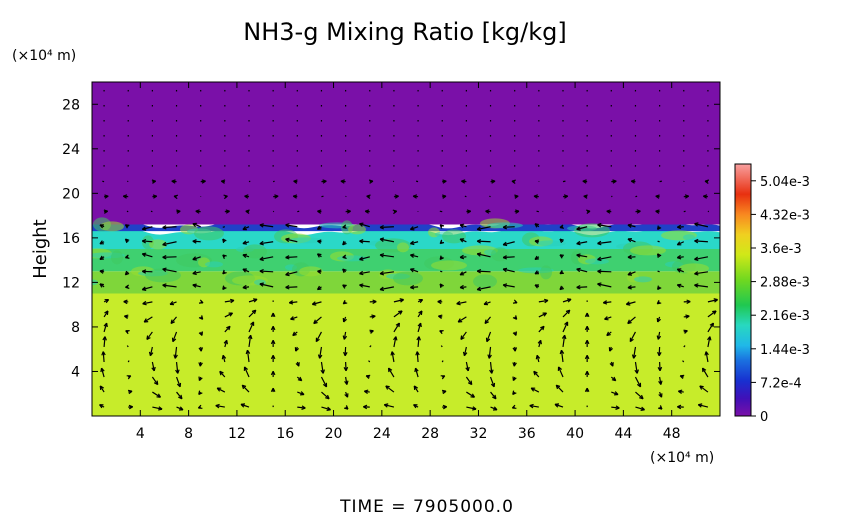 This screenshot has height=519, width=854. I want to click on x-tick-label: 4, so click(140, 434).